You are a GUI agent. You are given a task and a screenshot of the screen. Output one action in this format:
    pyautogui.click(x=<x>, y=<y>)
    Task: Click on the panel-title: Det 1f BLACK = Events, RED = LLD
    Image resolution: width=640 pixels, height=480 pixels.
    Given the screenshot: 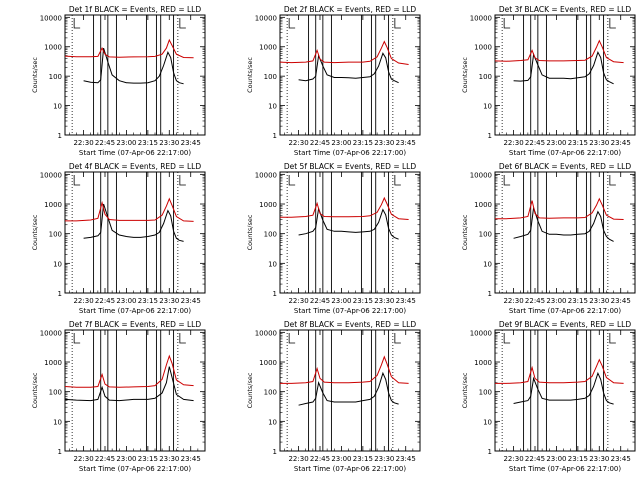 What is the action you would take?
    pyautogui.click(x=135, y=9)
    